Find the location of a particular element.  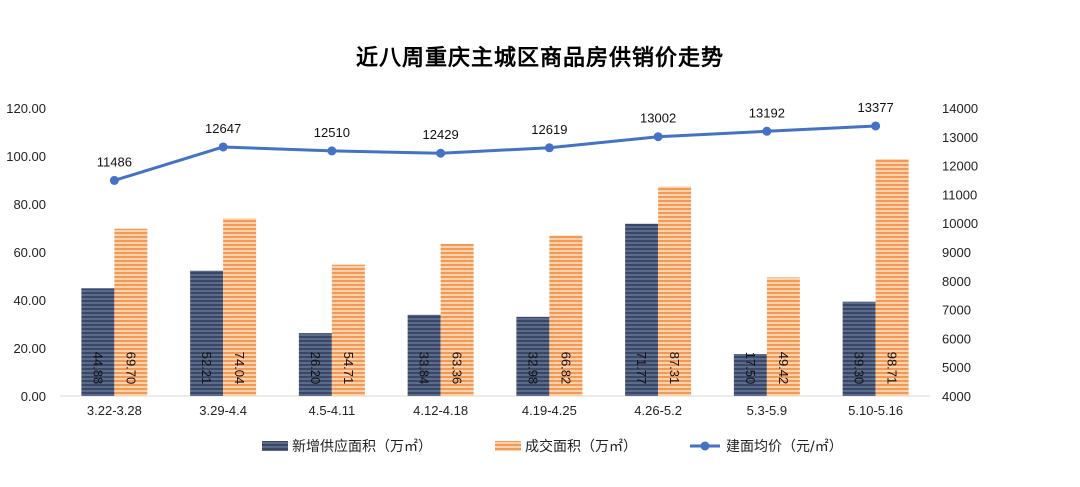

supply-bar-label: 44.88 is located at coordinates (97, 368).